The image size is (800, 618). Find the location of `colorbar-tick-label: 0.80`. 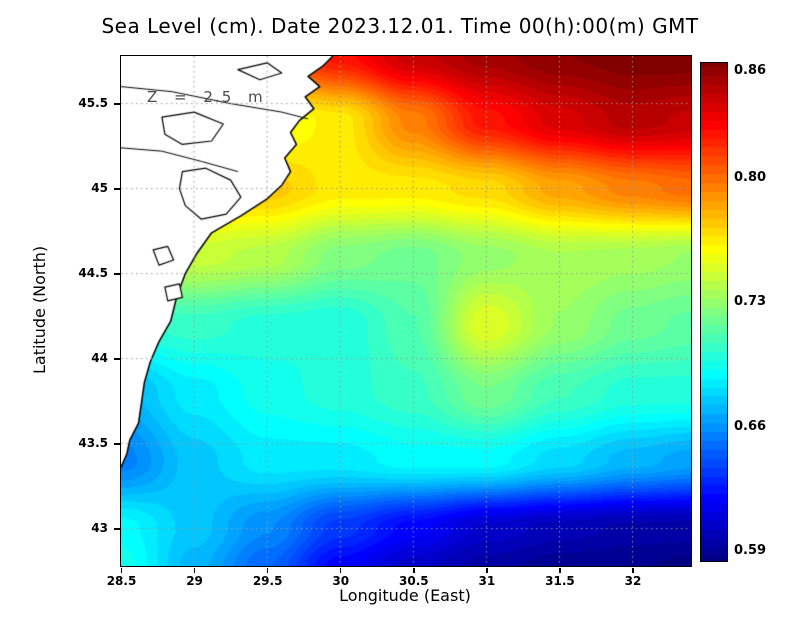

colorbar-tick-label: 0.80 is located at coordinates (750, 177).